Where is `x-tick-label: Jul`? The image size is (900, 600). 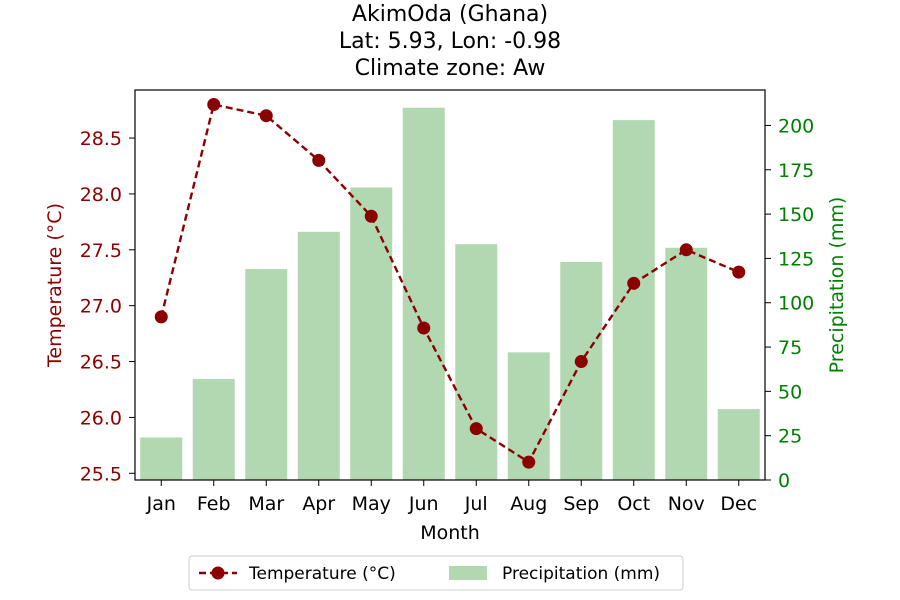
x-tick-label: Jul is located at coordinates (476, 504).